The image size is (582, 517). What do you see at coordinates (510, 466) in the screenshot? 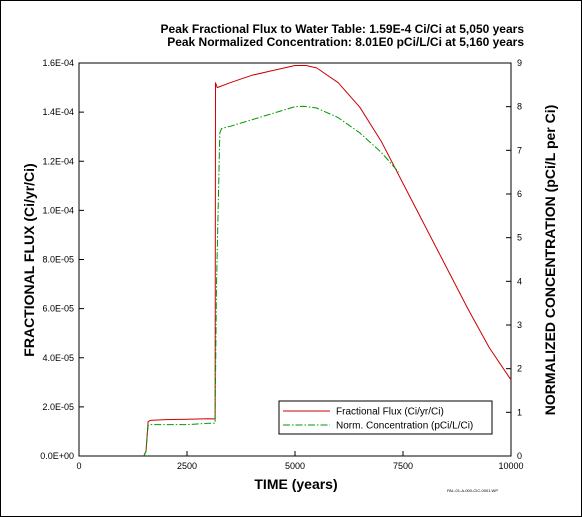
I see `x-tick-label: 10000` at bounding box center [510, 466].